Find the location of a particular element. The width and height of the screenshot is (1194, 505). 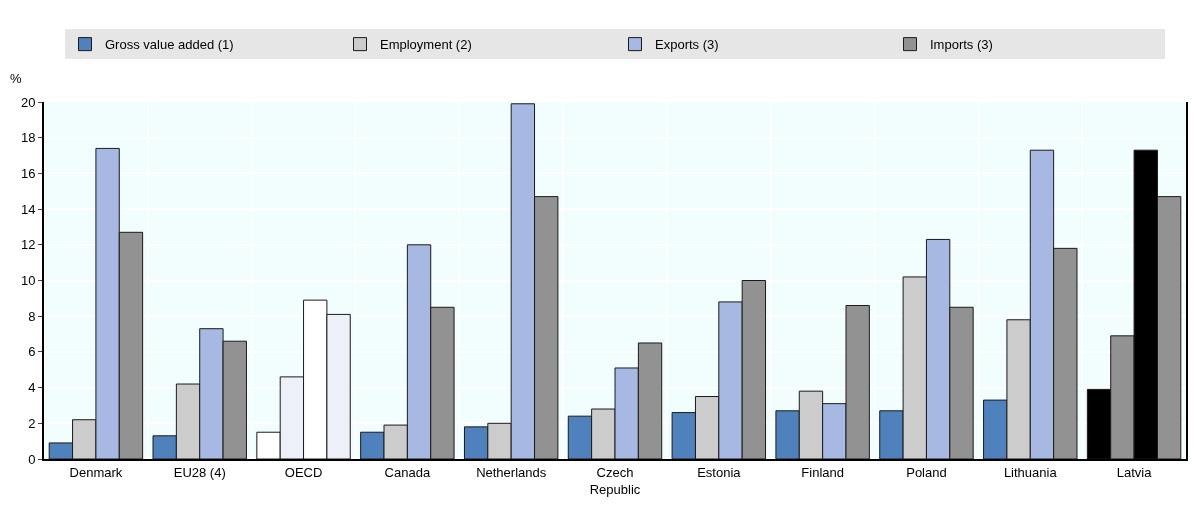

x-tick-label: Czech Republic is located at coordinates (615, 480).